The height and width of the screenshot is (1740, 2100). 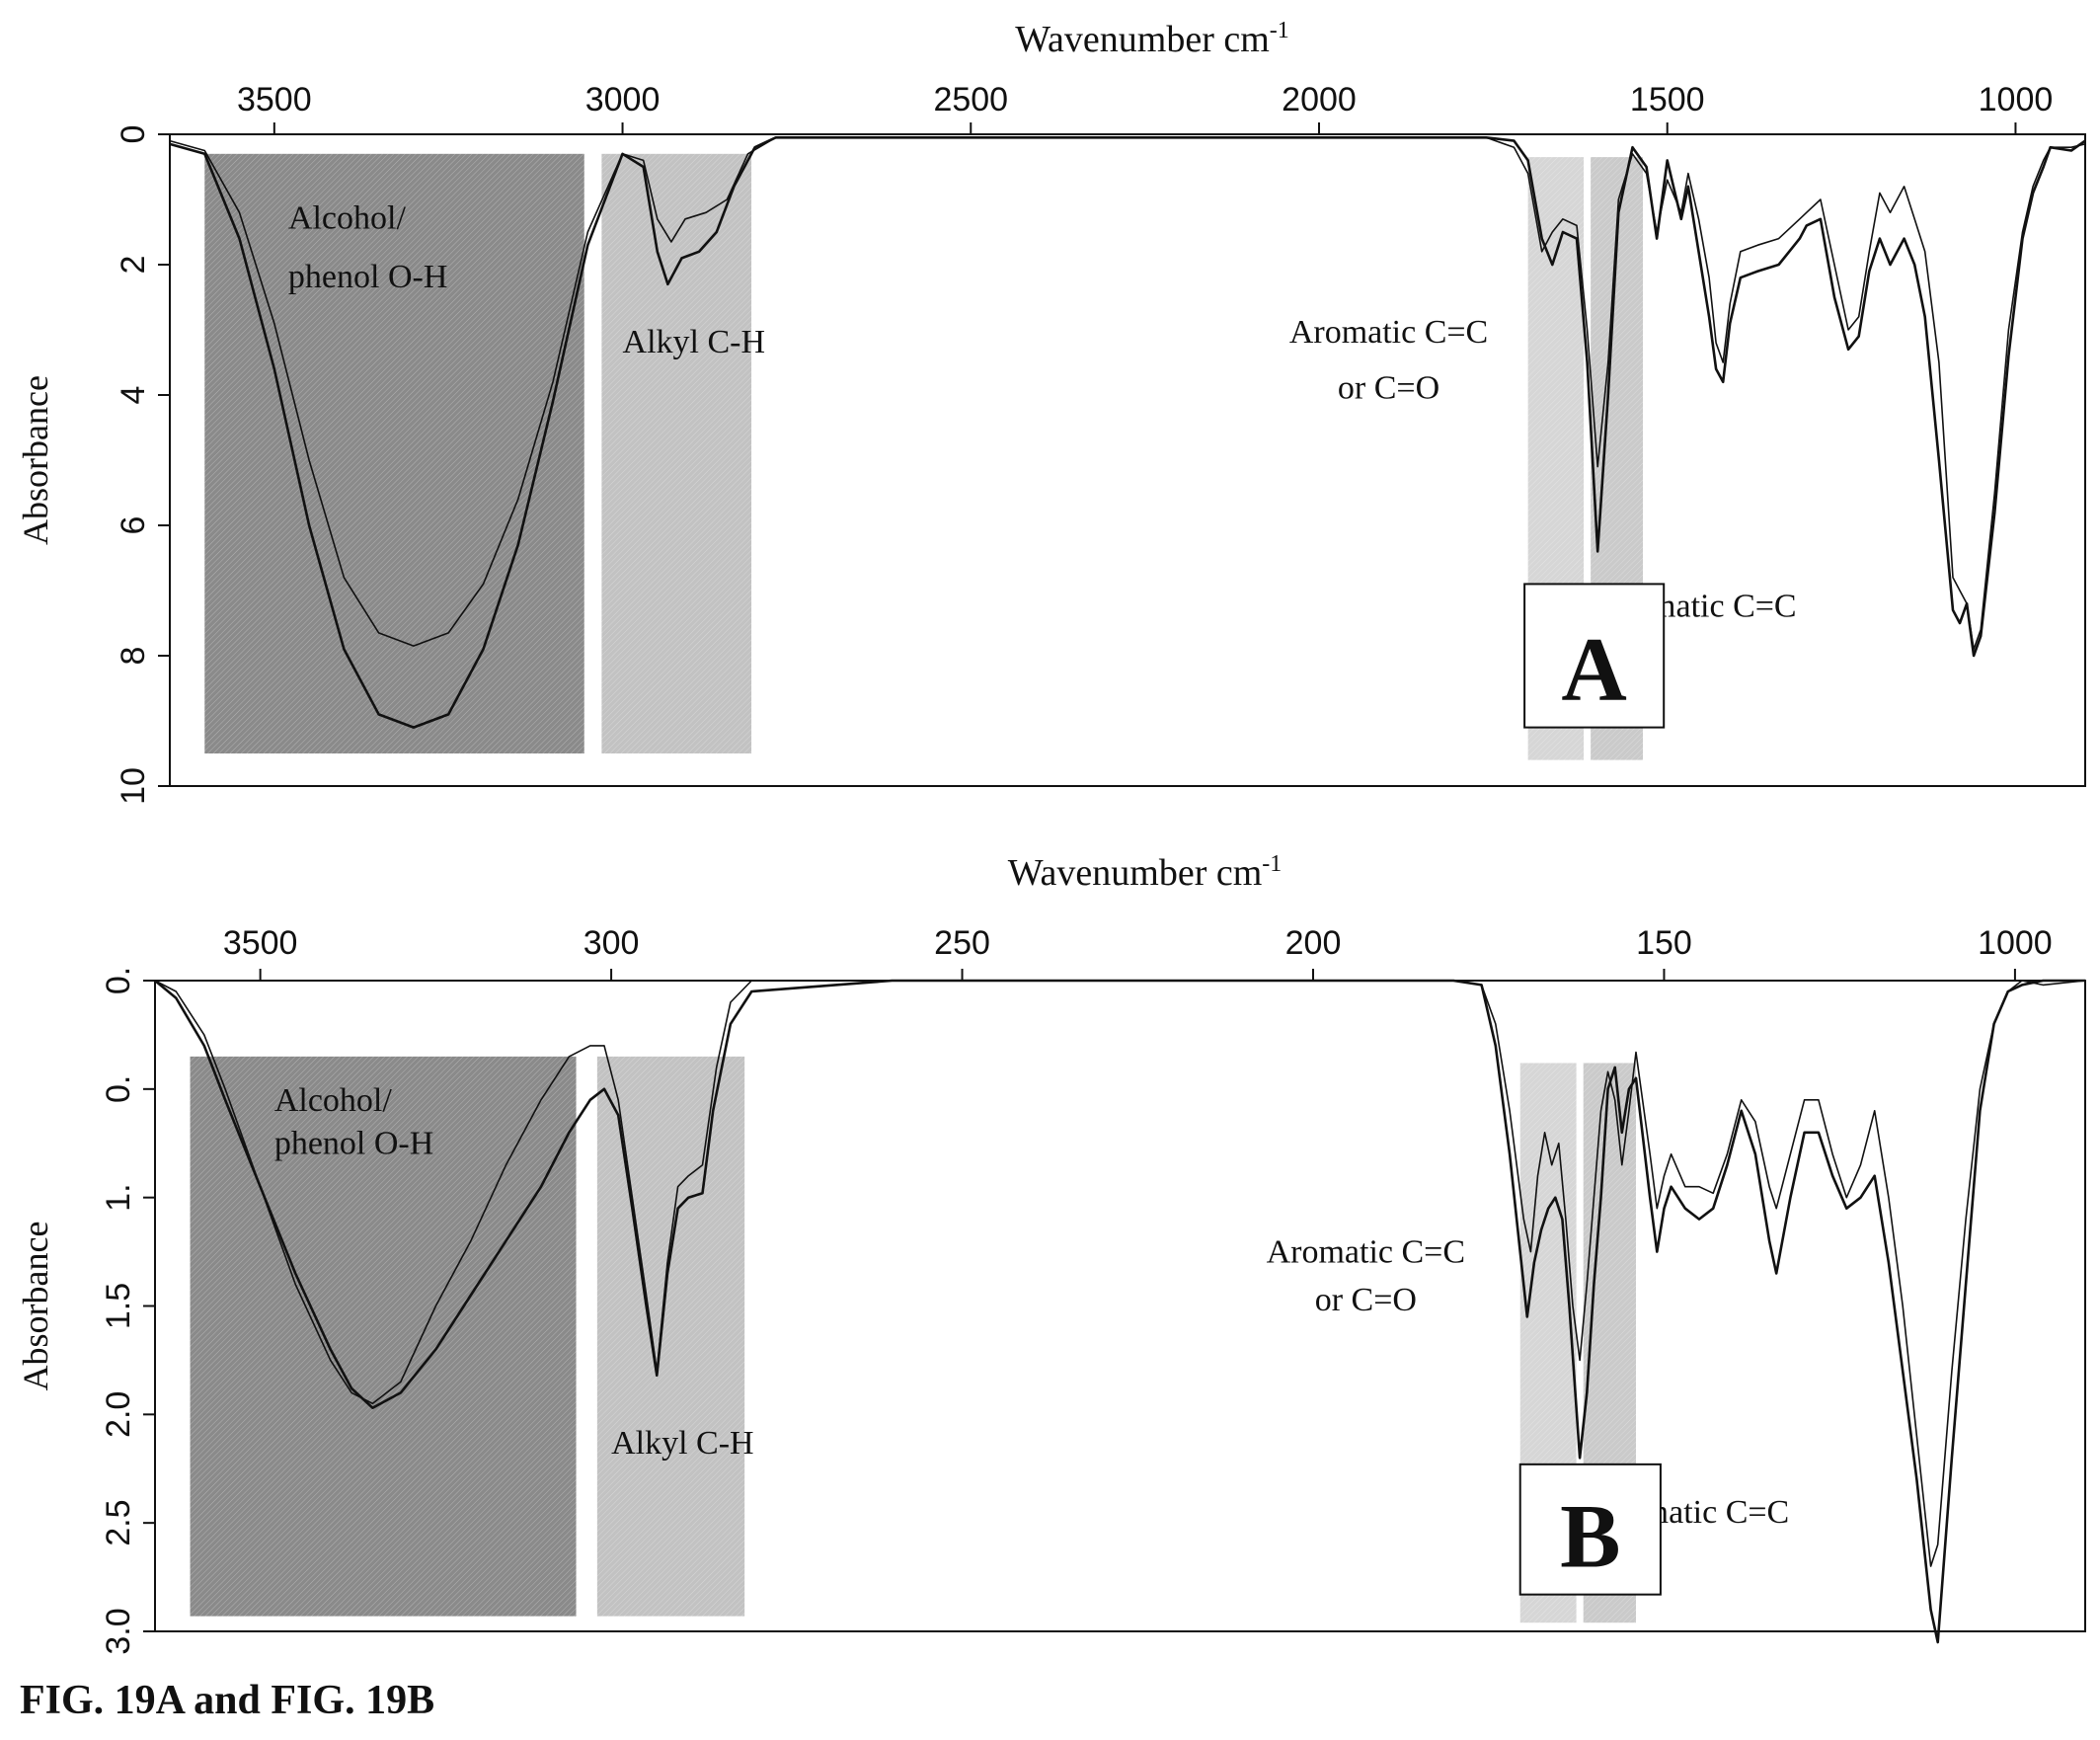 What do you see at coordinates (133, 786) in the screenshot?
I see `y-tick-label: 10` at bounding box center [133, 786].